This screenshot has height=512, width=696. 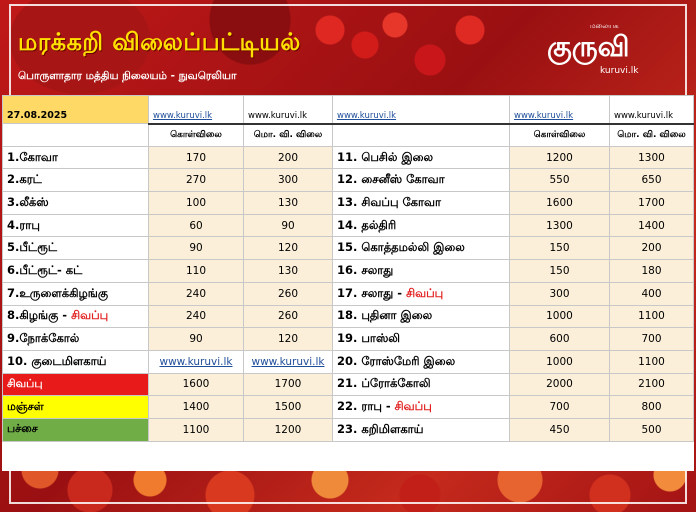 What do you see at coordinates (559, 407) in the screenshot?
I see `wholesale-price: 700` at bounding box center [559, 407].